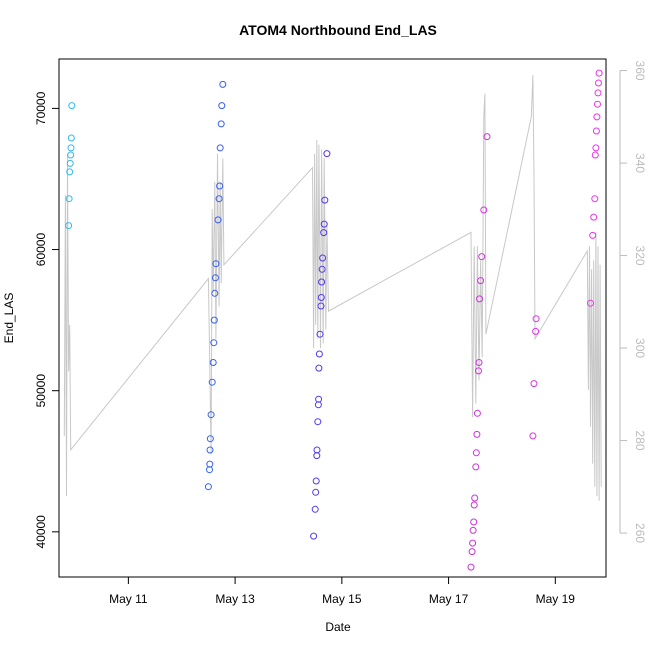 This screenshot has width=650, height=650. Describe the element at coordinates (41, 108) in the screenshot. I see `y-tick-label: 70000` at that location.